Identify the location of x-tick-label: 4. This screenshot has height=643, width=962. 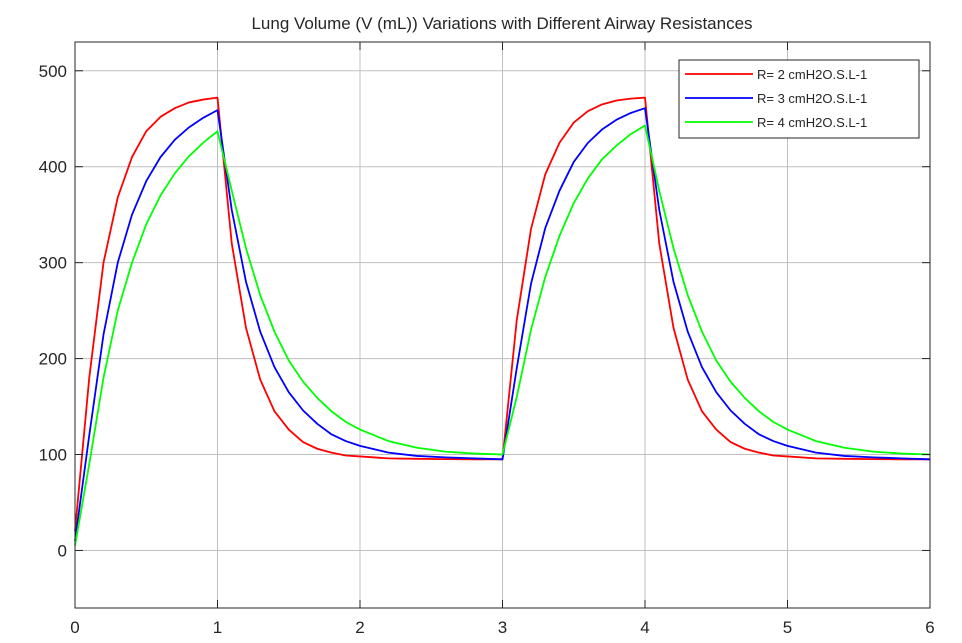
(644, 627).